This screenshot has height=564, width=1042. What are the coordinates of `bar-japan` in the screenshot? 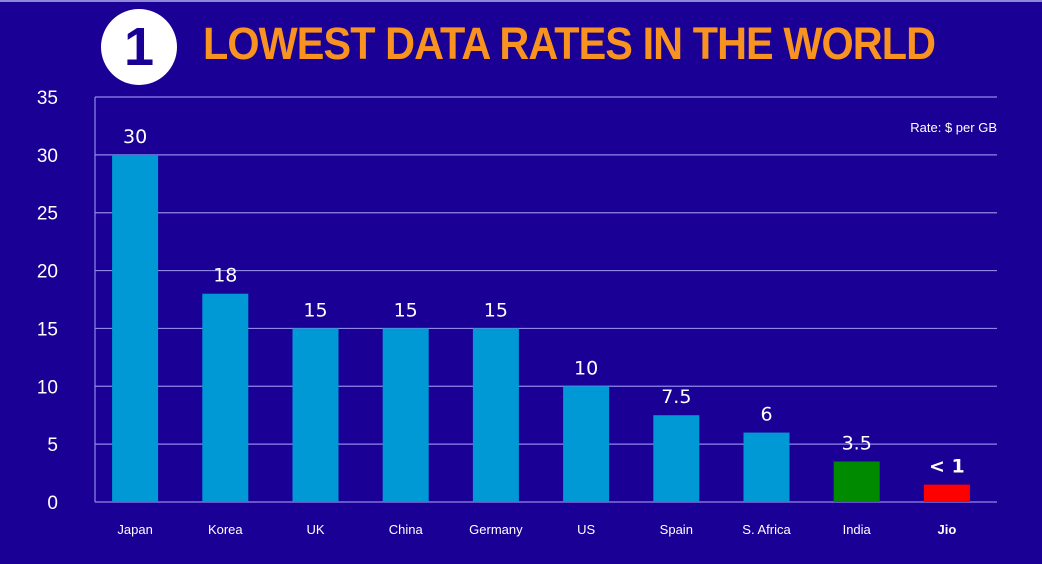 It's located at (135, 328).